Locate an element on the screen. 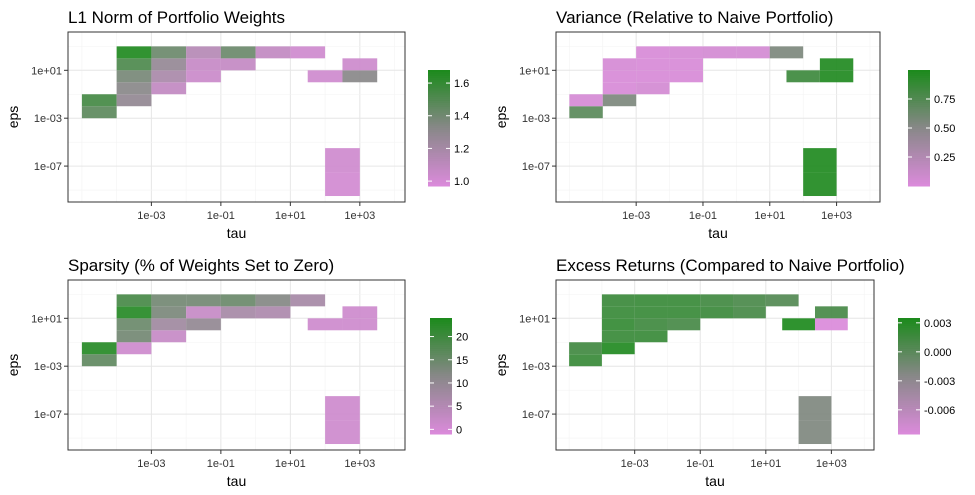 The height and width of the screenshot is (495, 975). colorbar-tick-label: 0.75 is located at coordinates (944, 100).